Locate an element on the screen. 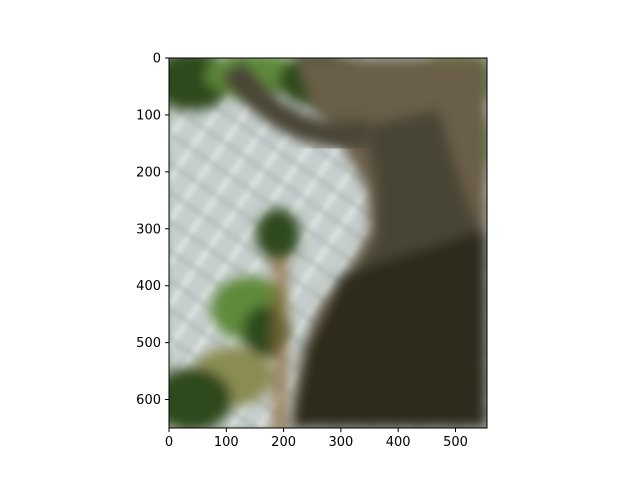  y-tick-label: 600 is located at coordinates (148, 400).